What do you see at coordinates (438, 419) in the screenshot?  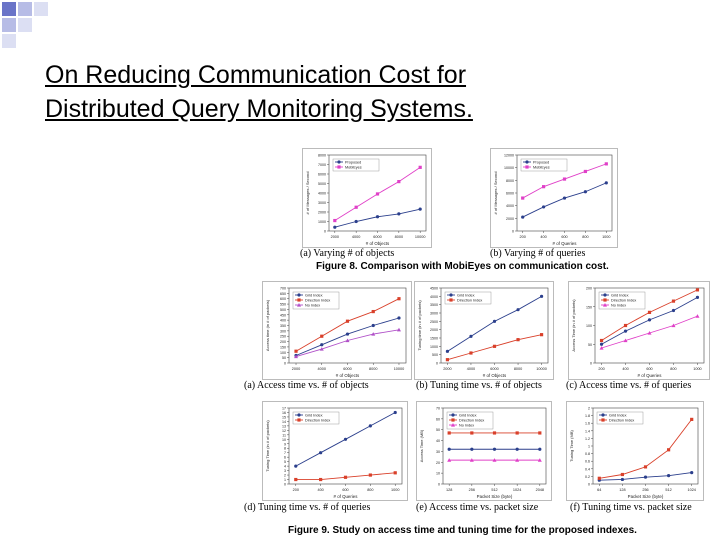 I see `y-tick-label: 60` at bounding box center [438, 419].